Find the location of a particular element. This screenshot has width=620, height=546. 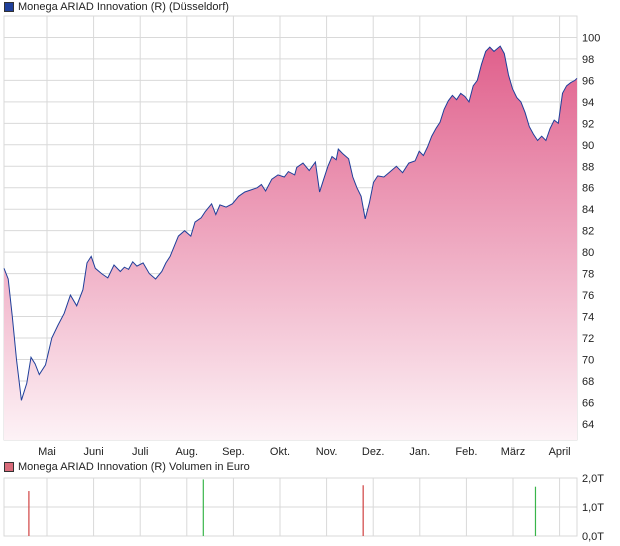

price-x-tick-label: Mai is located at coordinates (47, 452).